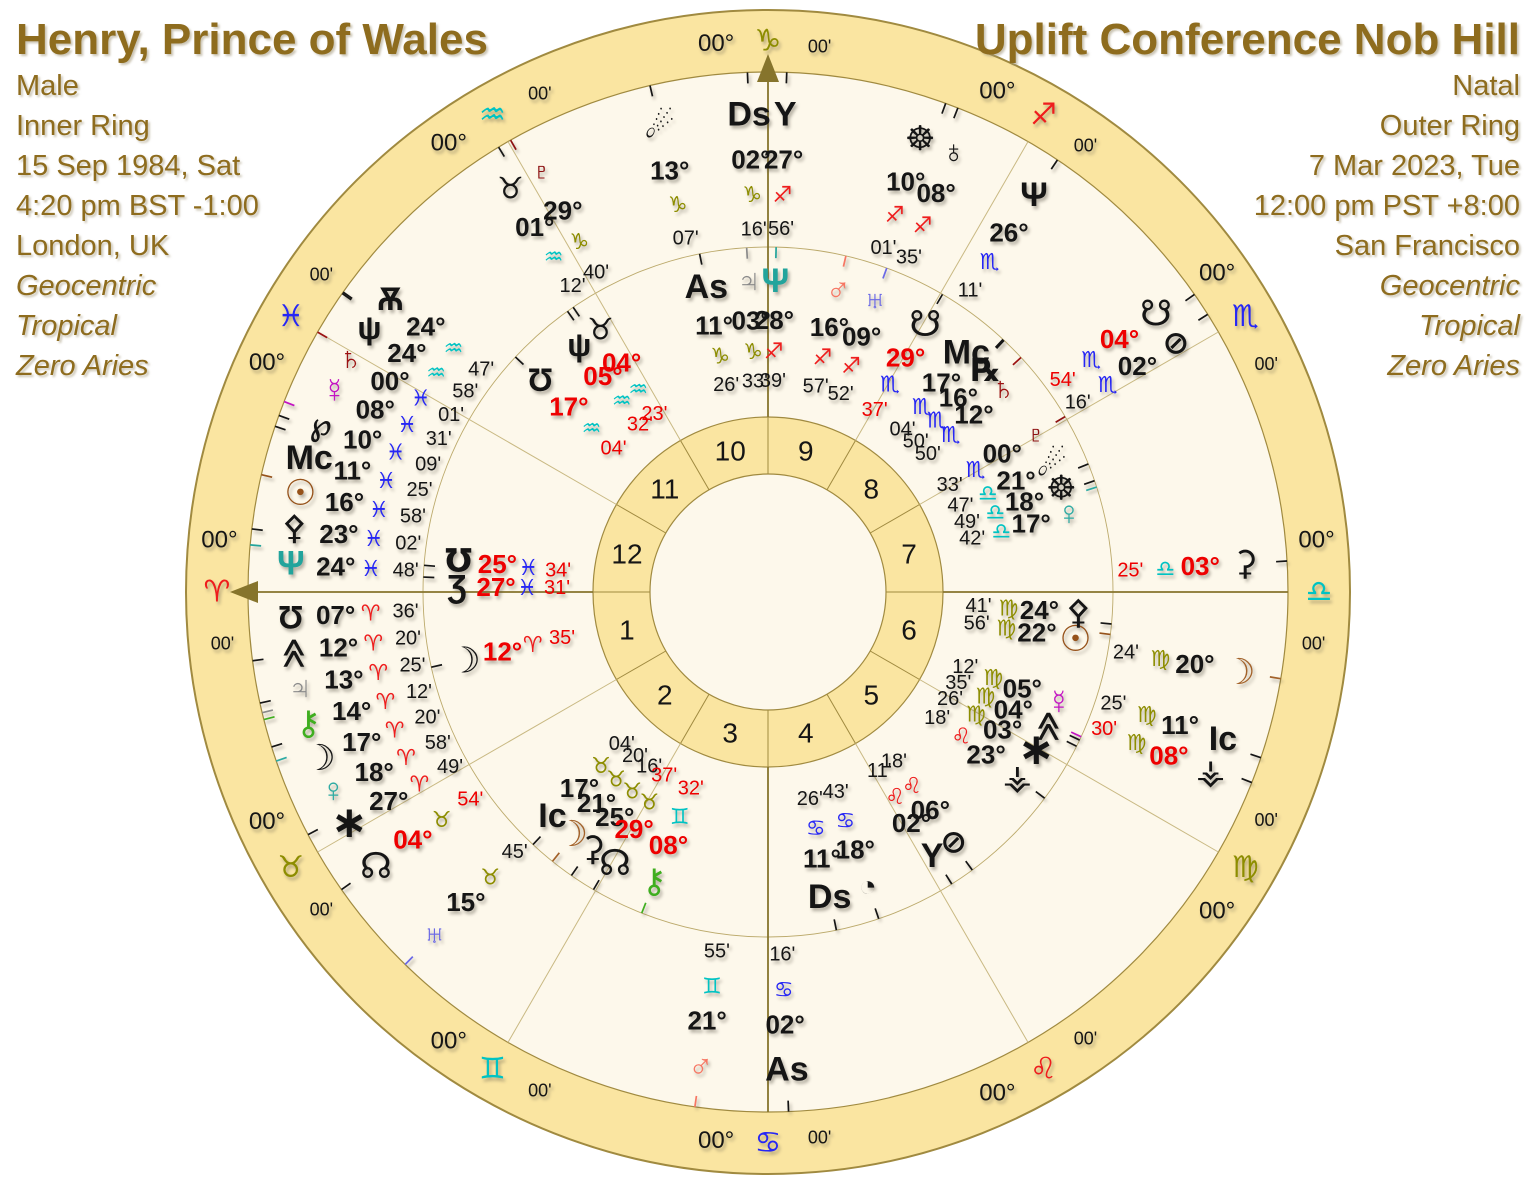  I want to click on scorpio-sign-icon: ♏, so click(1245, 316).